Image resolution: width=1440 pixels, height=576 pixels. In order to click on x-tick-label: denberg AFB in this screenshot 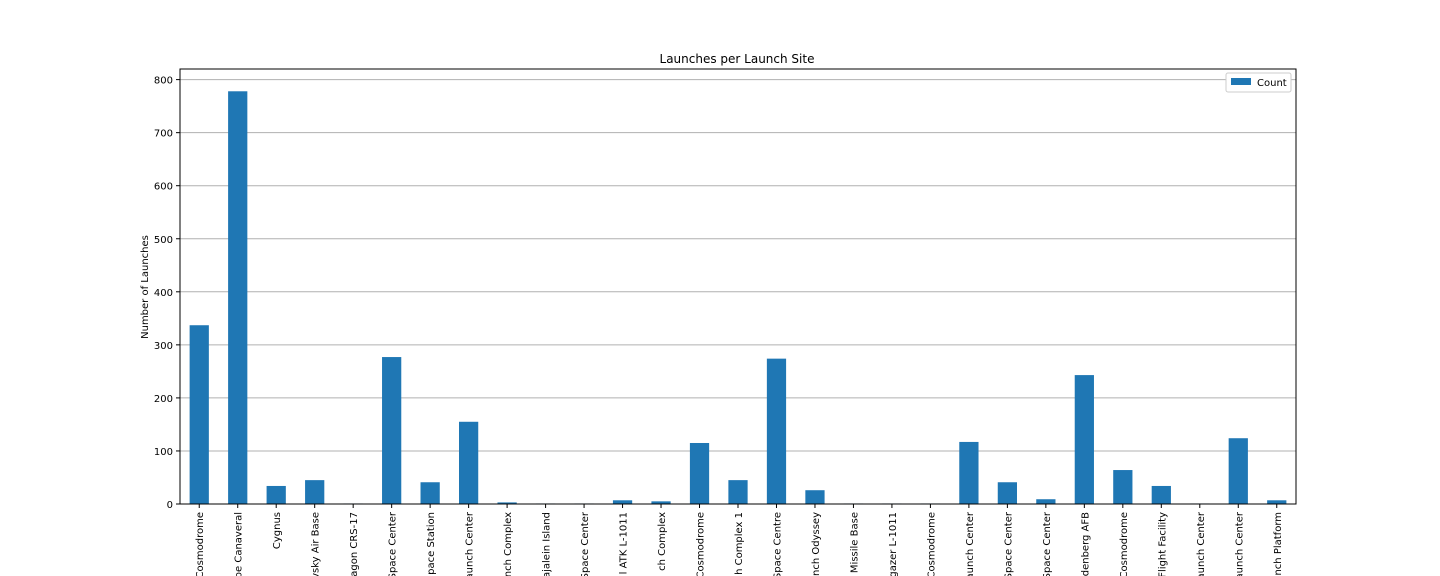, I will do `click(1085, 544)`.